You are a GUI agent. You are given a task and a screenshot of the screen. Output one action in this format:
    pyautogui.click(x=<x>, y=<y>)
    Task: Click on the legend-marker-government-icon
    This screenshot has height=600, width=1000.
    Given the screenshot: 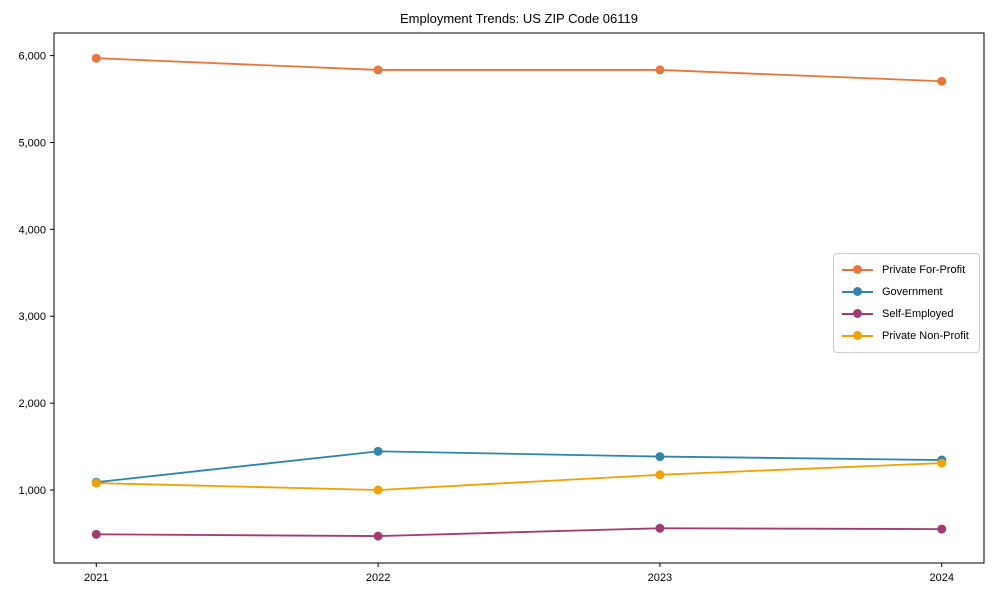 What is the action you would take?
    pyautogui.click(x=857, y=292)
    